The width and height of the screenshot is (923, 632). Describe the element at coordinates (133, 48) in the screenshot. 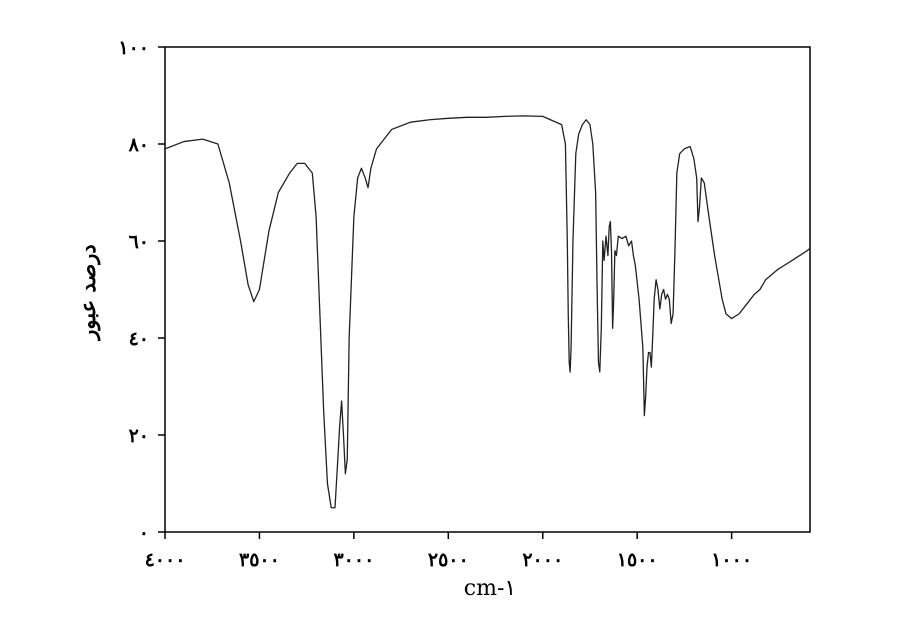

I see `y-tick-label: ١٠٠` at that location.